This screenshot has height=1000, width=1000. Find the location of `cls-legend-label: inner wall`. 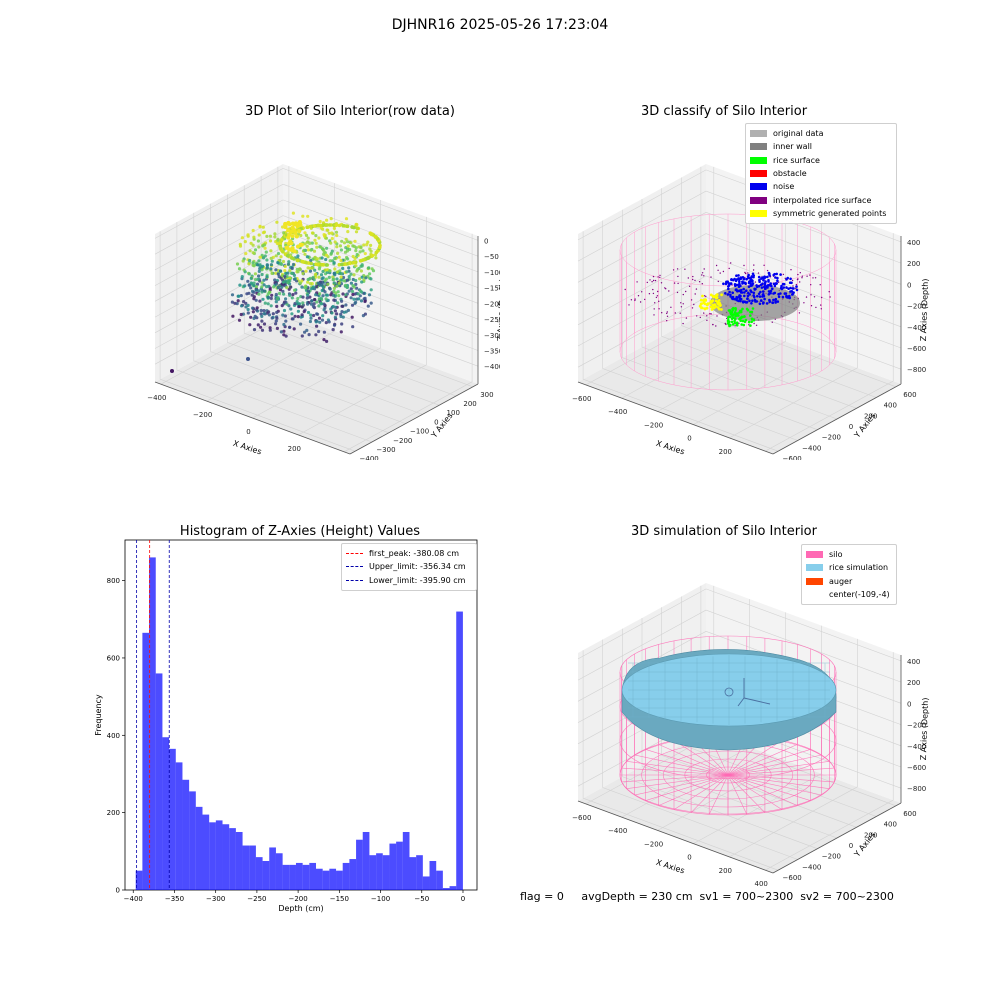

cls-legend-label: inner wall is located at coordinates (793, 147).